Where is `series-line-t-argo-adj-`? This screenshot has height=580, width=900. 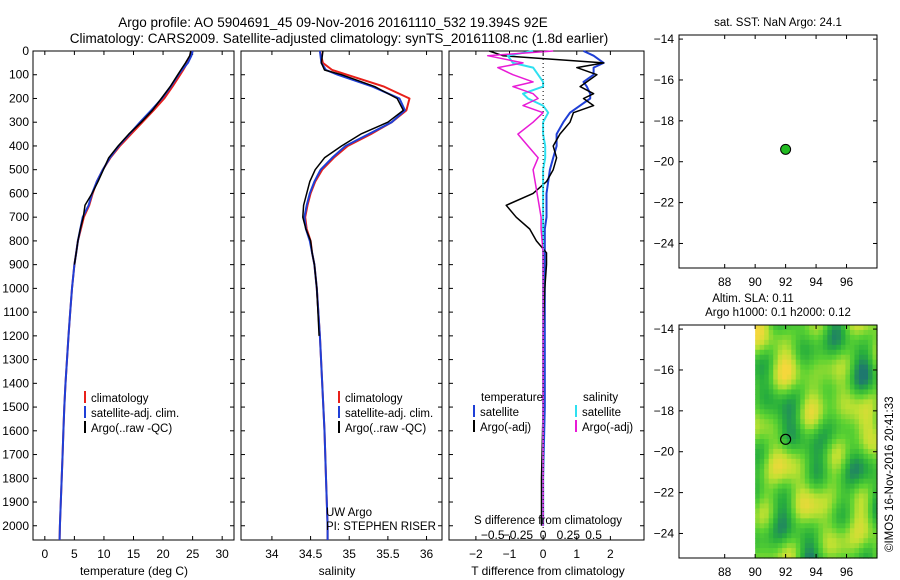
series-line-t-argo-adj- is located at coordinates (547, 288).